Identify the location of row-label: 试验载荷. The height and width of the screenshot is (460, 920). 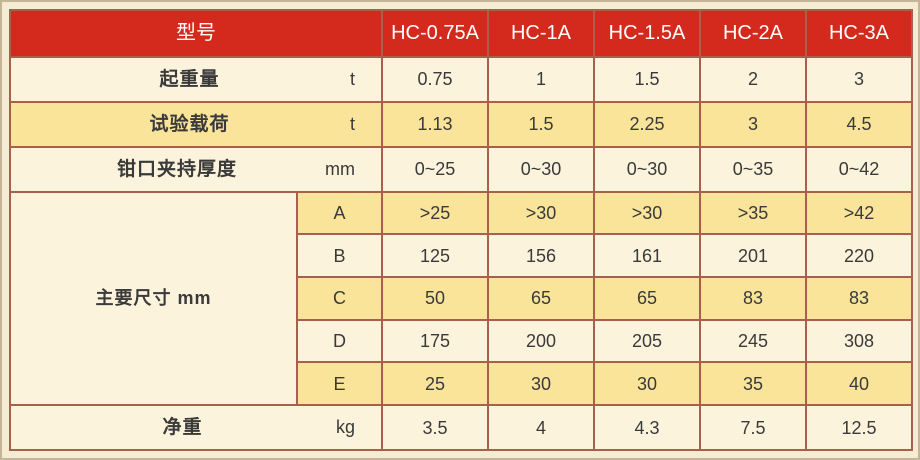
(189, 124).